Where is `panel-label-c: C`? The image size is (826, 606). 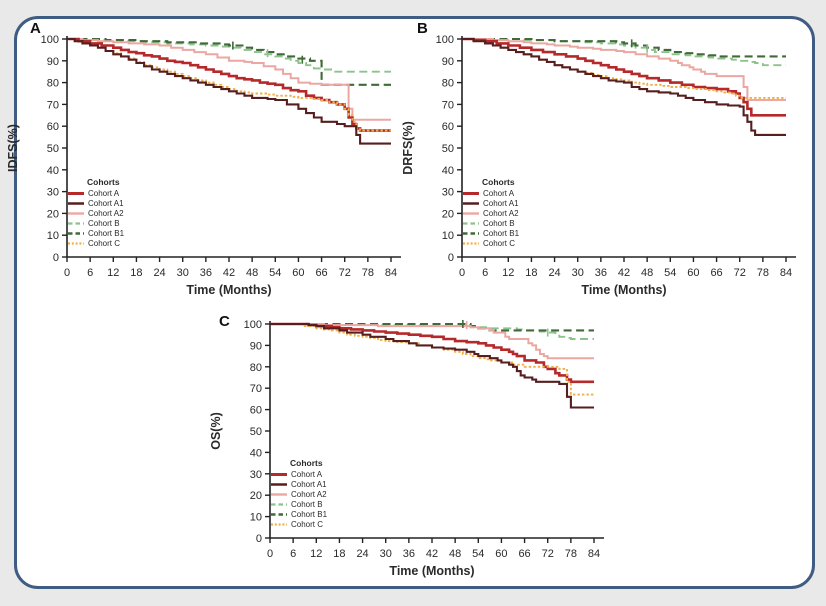 panel-label-c: C is located at coordinates (224, 321).